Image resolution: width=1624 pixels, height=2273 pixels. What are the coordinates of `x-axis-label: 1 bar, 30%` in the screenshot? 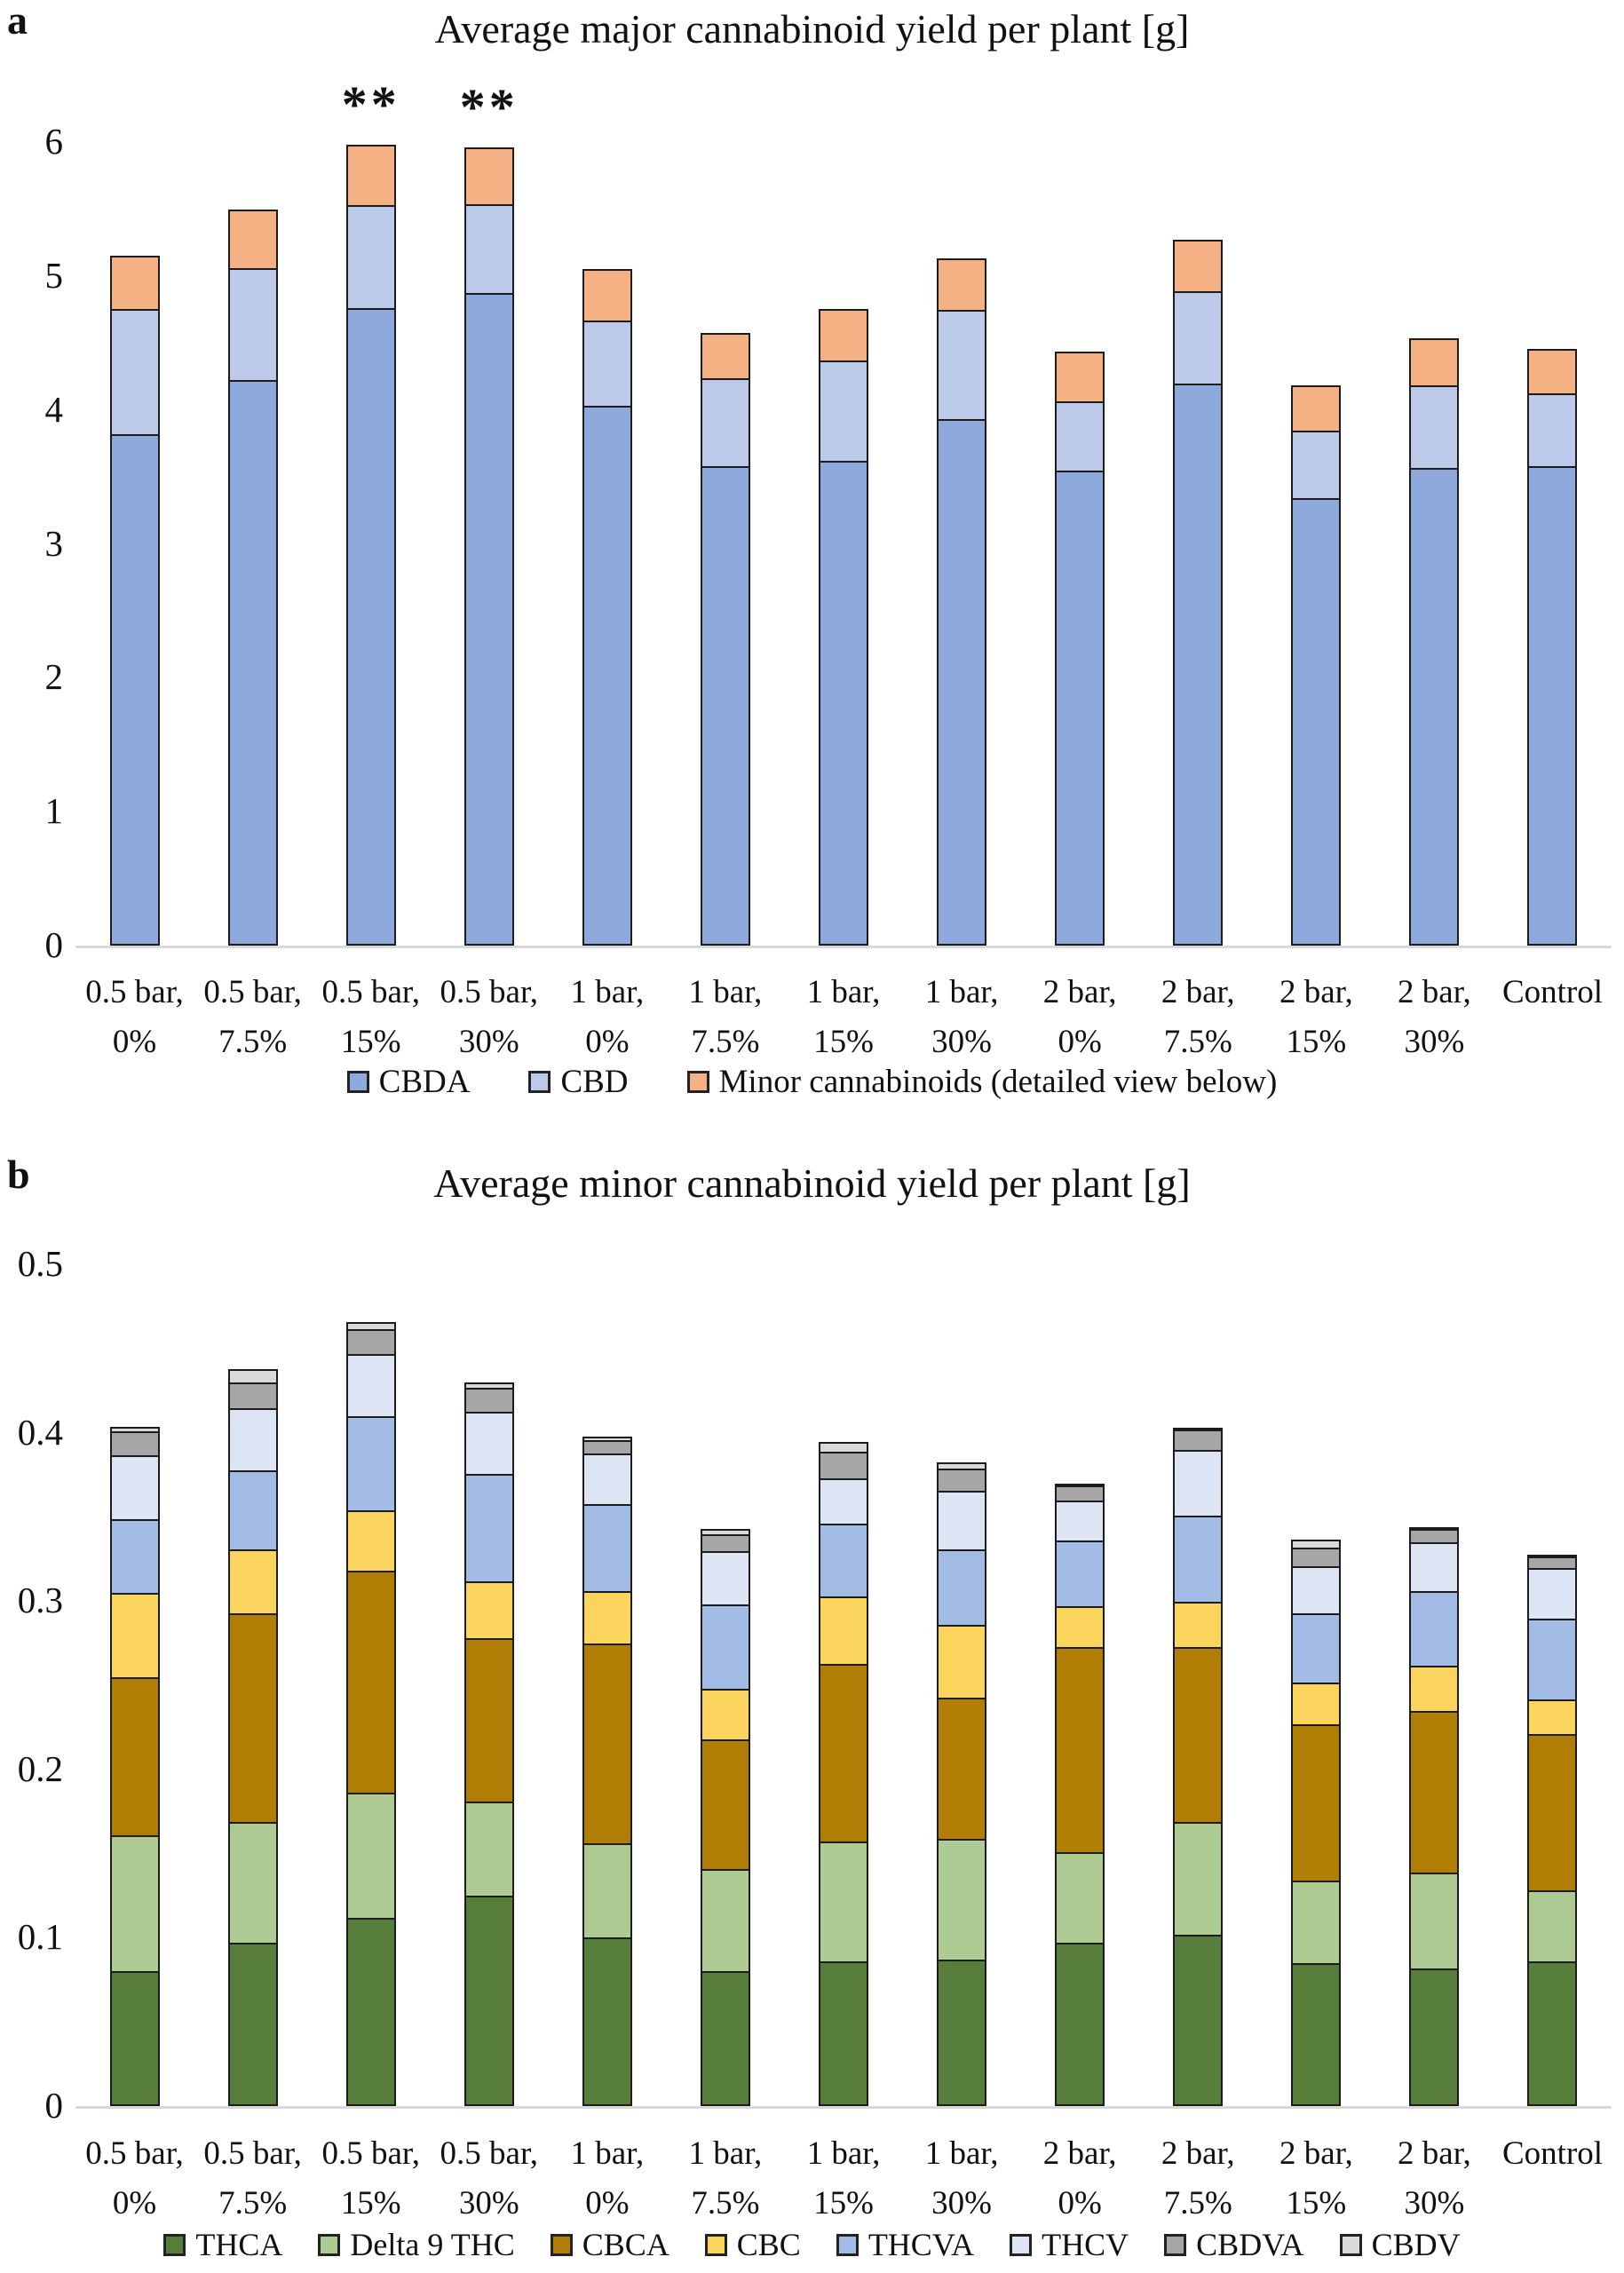 It's located at (962, 1017).